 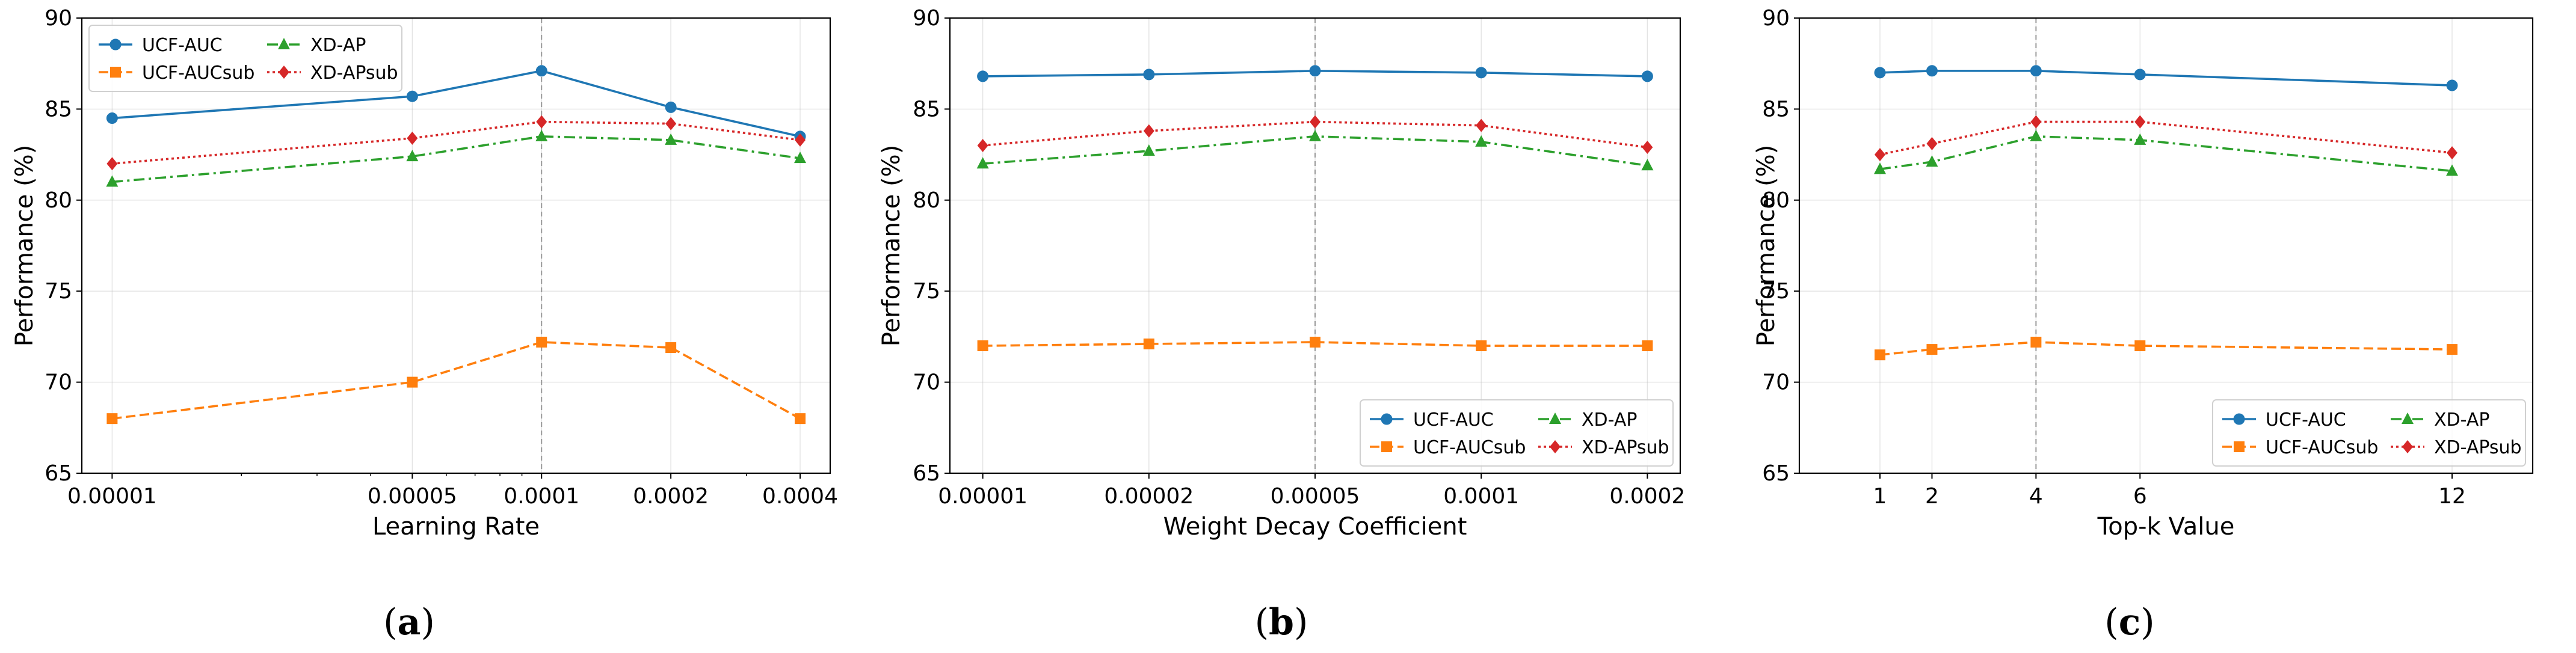 I want to click on y-tick-label: 65, so click(x=58, y=473).